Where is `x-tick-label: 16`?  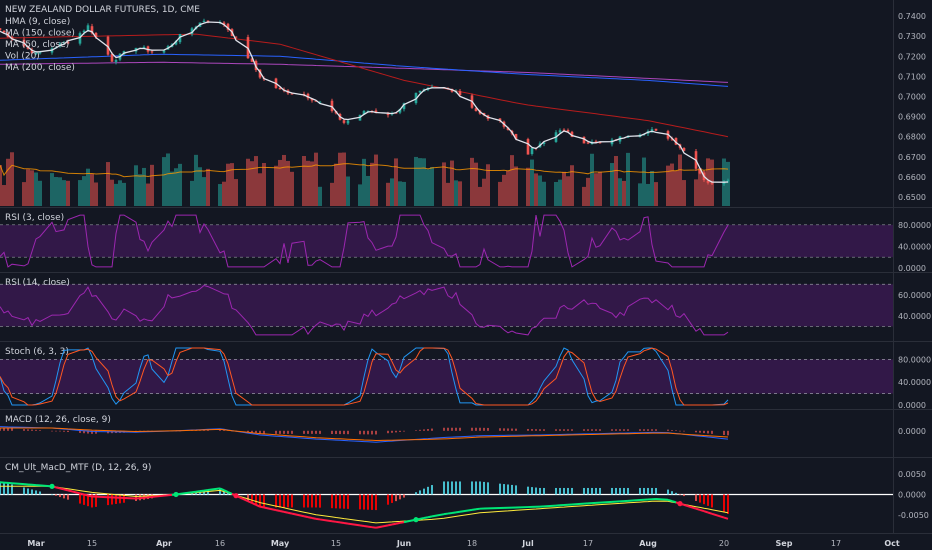
x-tick-label: 16 is located at coordinates (220, 543).